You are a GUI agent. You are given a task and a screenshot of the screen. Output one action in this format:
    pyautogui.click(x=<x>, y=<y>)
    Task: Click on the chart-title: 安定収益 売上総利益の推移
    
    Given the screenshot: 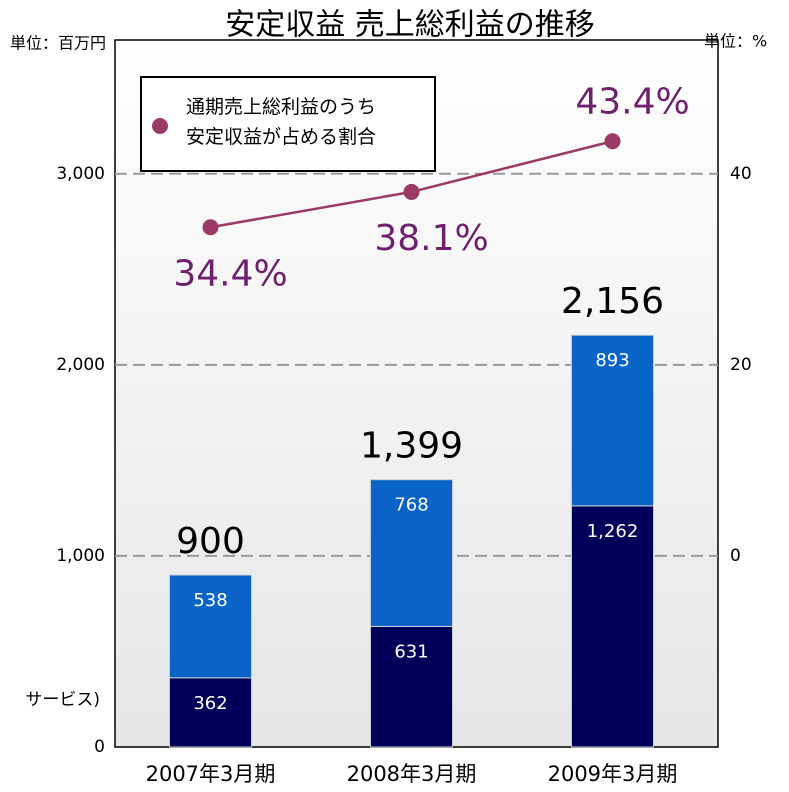 What is the action you would take?
    pyautogui.click(x=410, y=25)
    